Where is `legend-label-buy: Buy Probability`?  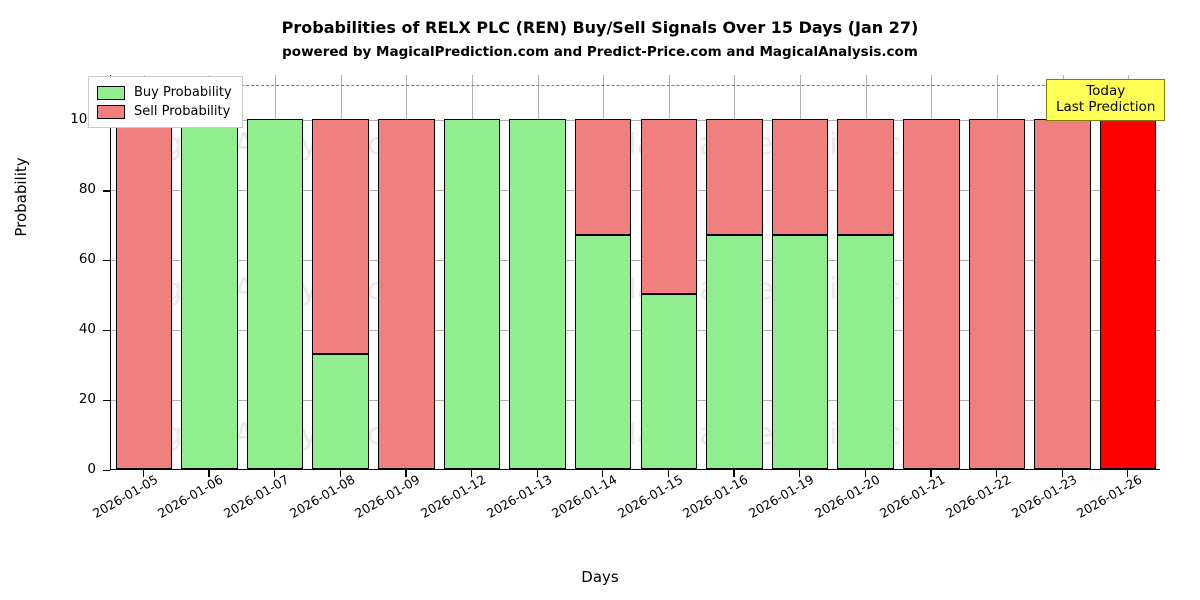 legend-label-buy: Buy Probability is located at coordinates (183, 92).